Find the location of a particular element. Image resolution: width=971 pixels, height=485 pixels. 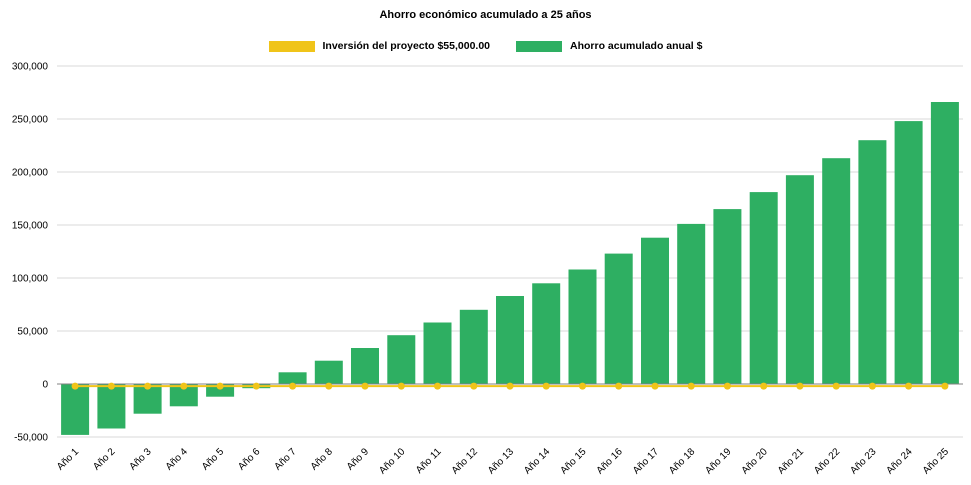

x-axis-tick-label: Año 5 is located at coordinates (213, 459).